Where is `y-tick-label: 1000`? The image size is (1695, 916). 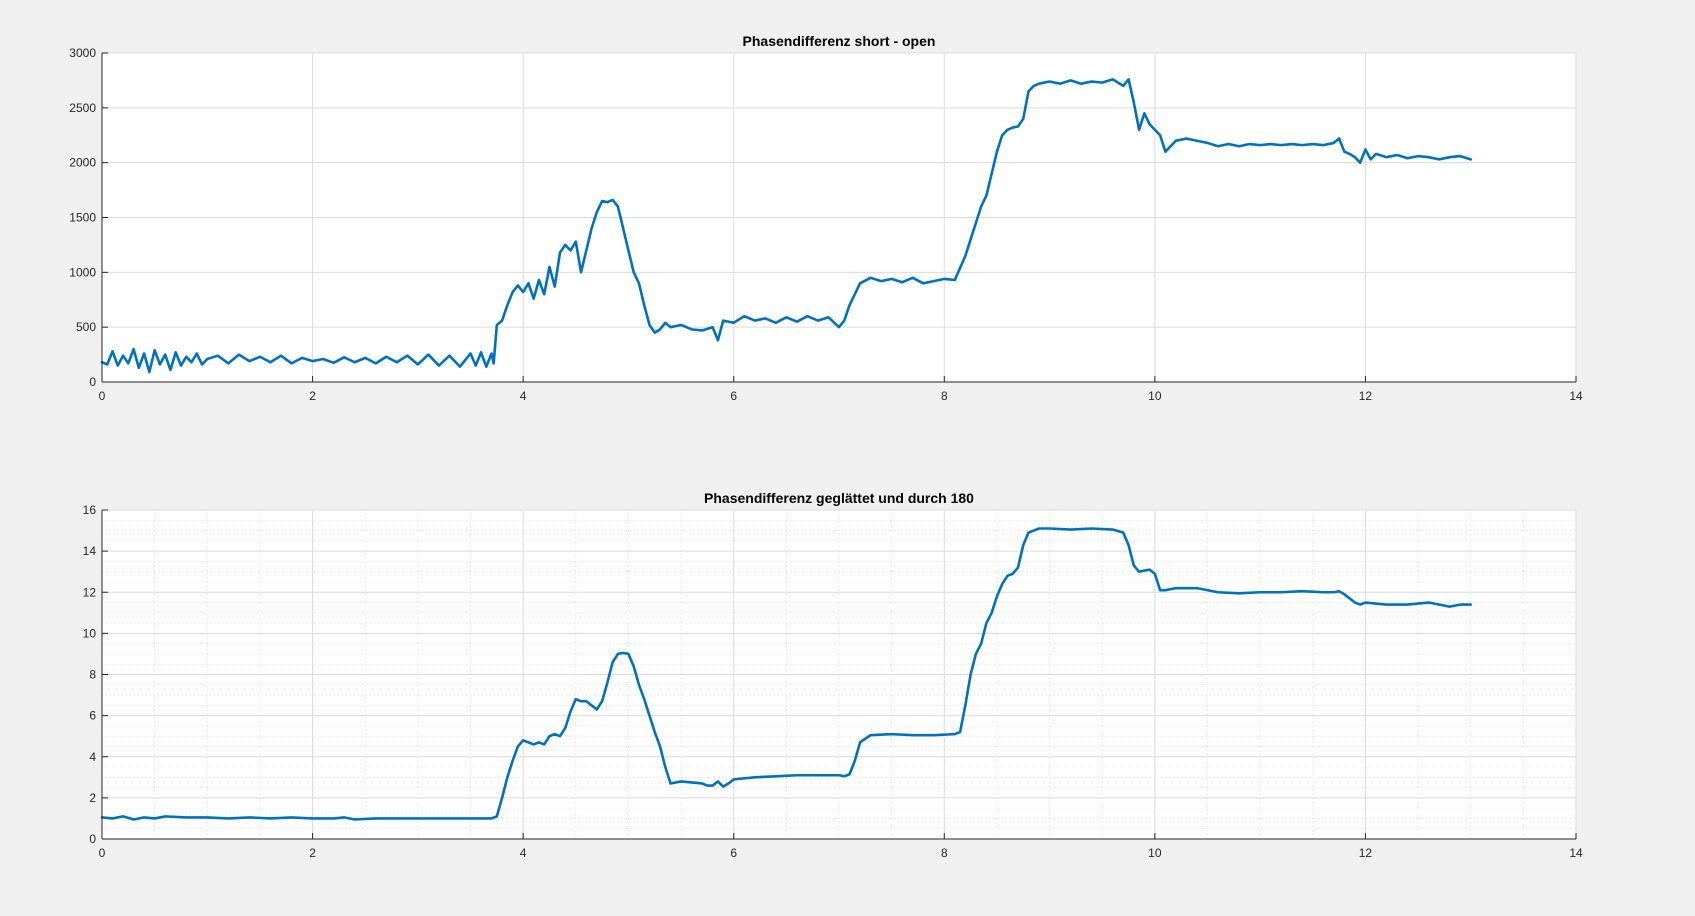
y-tick-label: 1000 is located at coordinates (82, 272).